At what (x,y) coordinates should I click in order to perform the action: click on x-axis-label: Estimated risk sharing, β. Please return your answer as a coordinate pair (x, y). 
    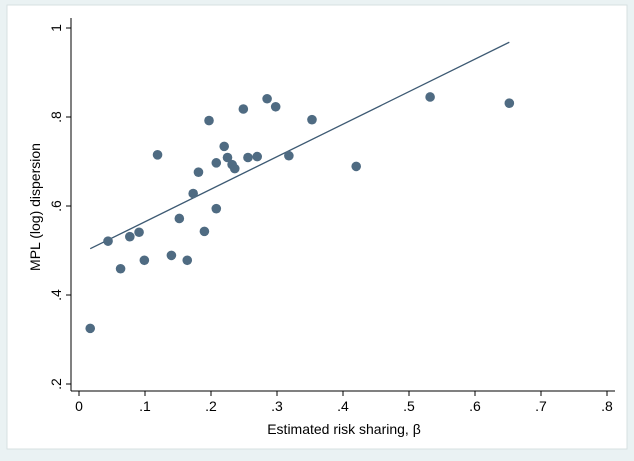
    Looking at the image, I should click on (344, 429).